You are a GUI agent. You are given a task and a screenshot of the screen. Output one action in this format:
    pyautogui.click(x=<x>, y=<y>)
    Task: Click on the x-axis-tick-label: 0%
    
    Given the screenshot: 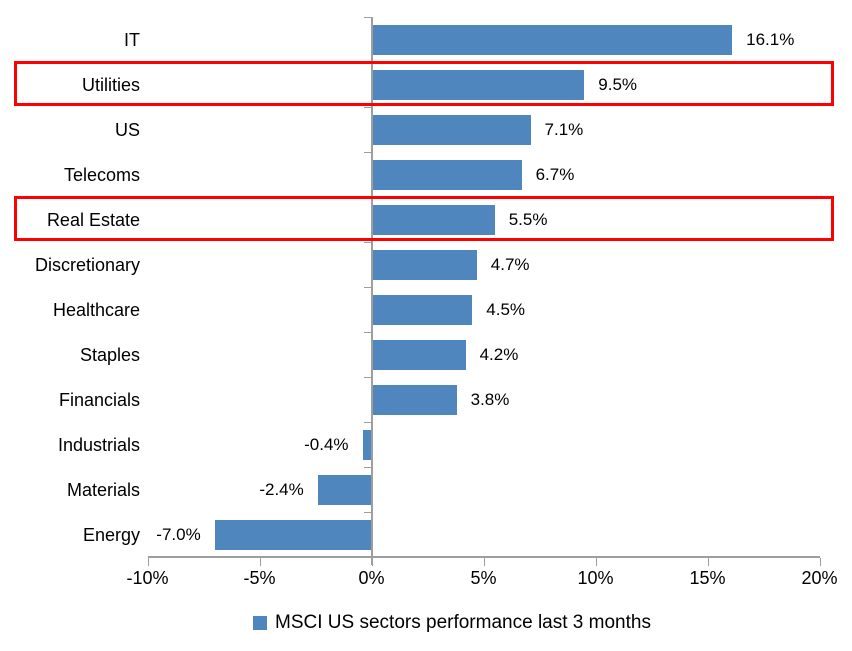 What is the action you would take?
    pyautogui.click(x=371, y=578)
    